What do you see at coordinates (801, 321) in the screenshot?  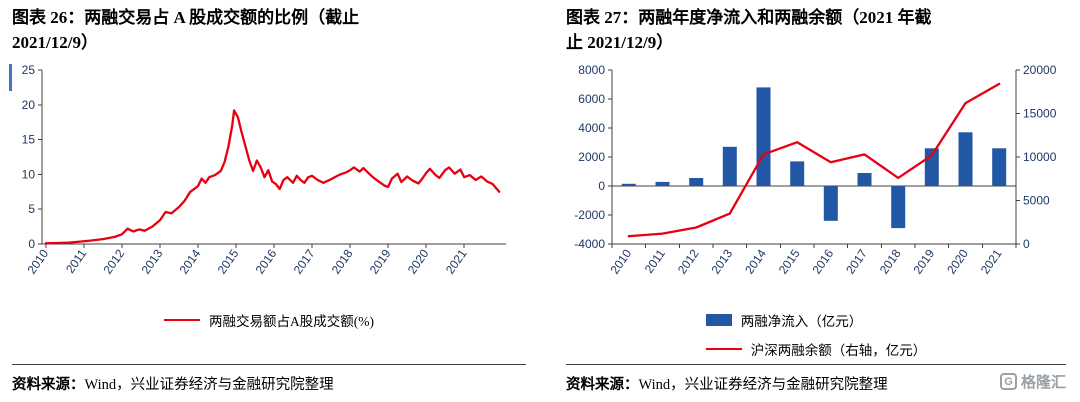 I see `legend-label-net-inflow: 两融净流入（亿元）` at bounding box center [801, 321].